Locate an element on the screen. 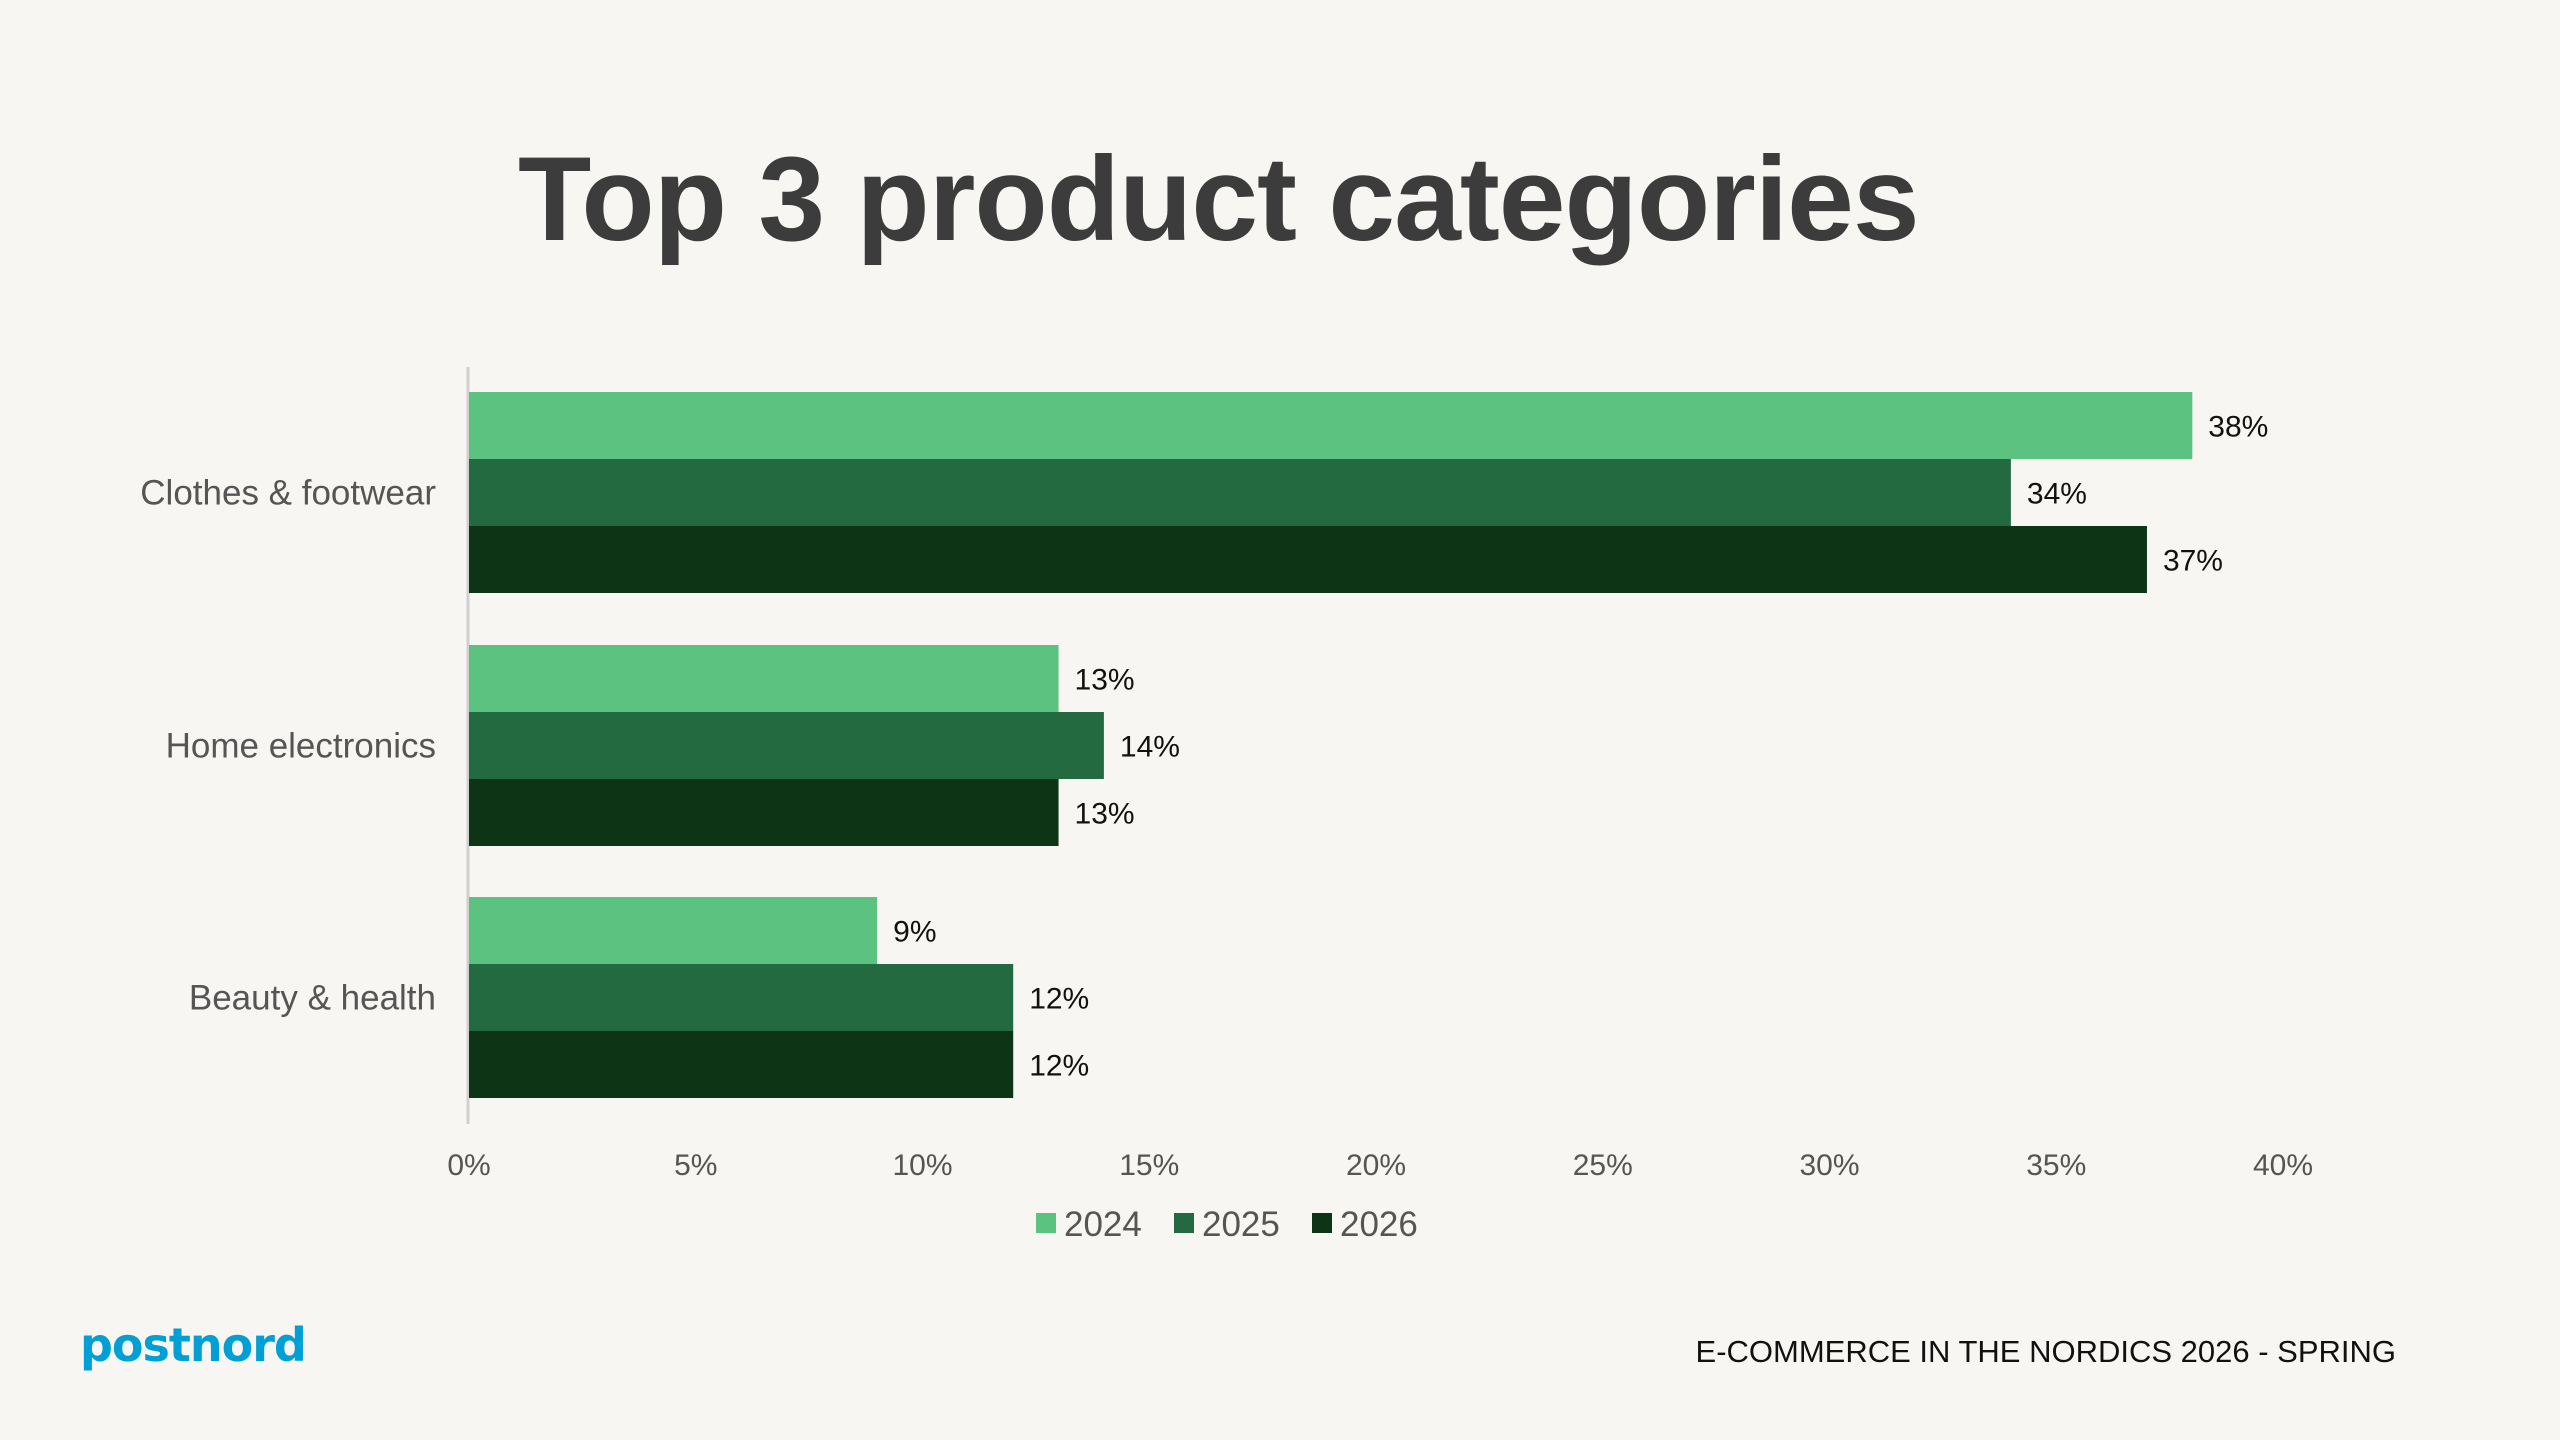 The height and width of the screenshot is (1440, 2560). x-tick-label: 5% is located at coordinates (695, 1165).